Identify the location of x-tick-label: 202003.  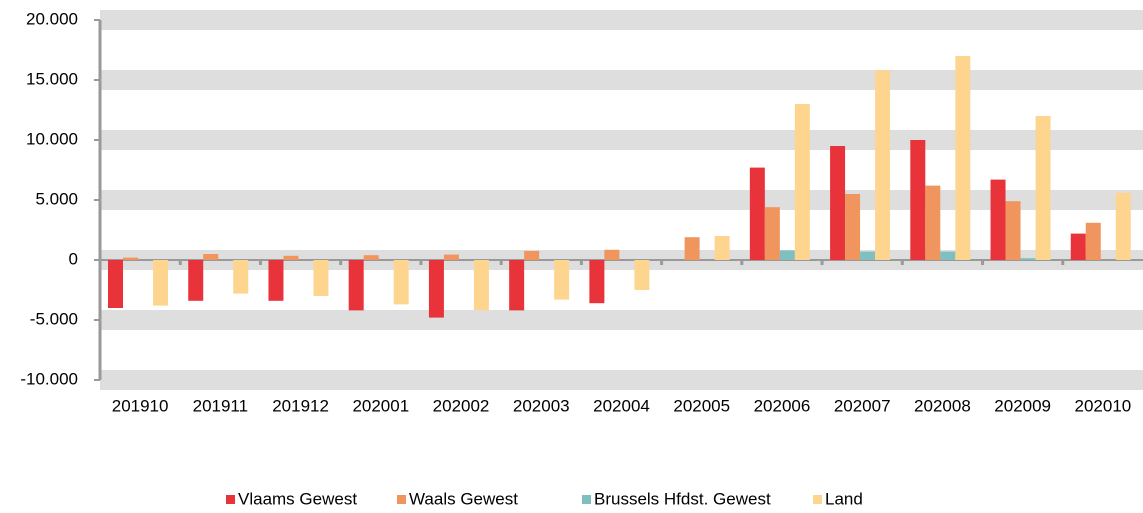
(541, 405).